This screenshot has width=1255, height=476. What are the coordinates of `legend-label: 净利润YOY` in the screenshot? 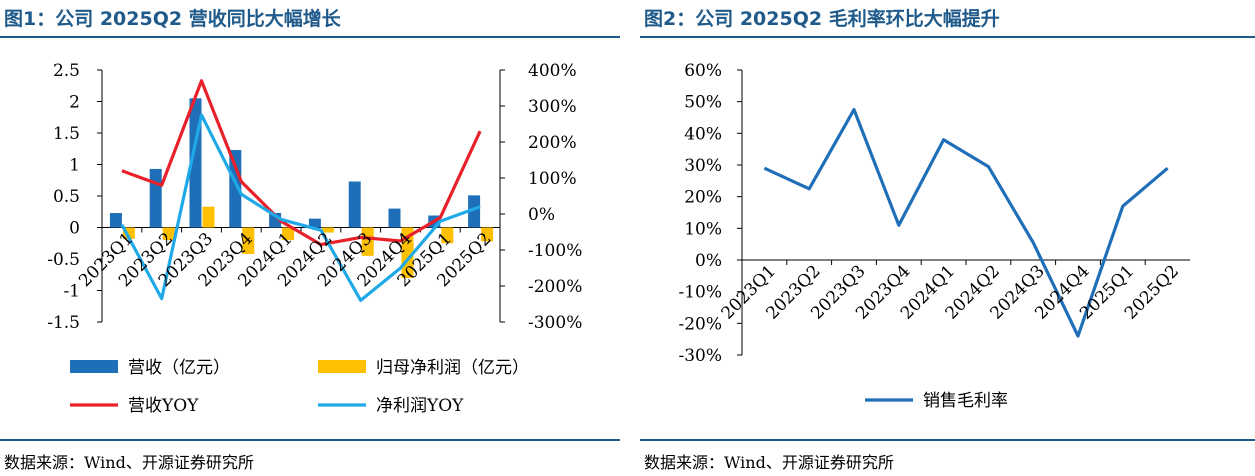 It's located at (420, 406).